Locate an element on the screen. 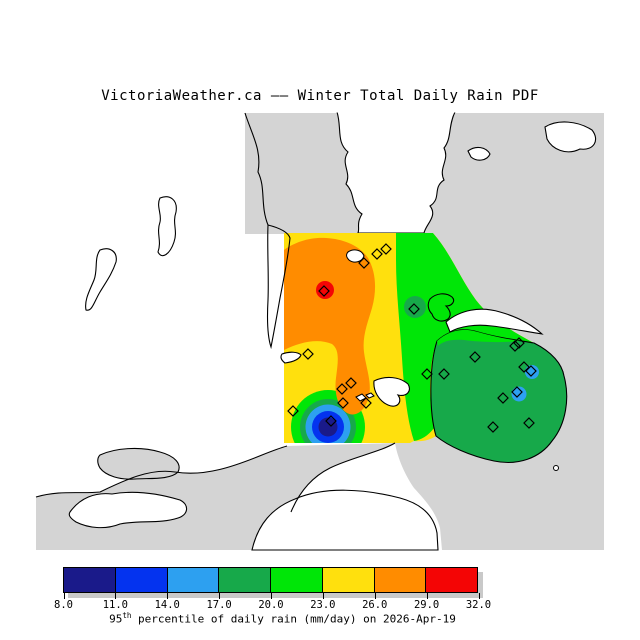 This screenshot has height=640, width=640. islet-outline is located at coordinates (556, 468).